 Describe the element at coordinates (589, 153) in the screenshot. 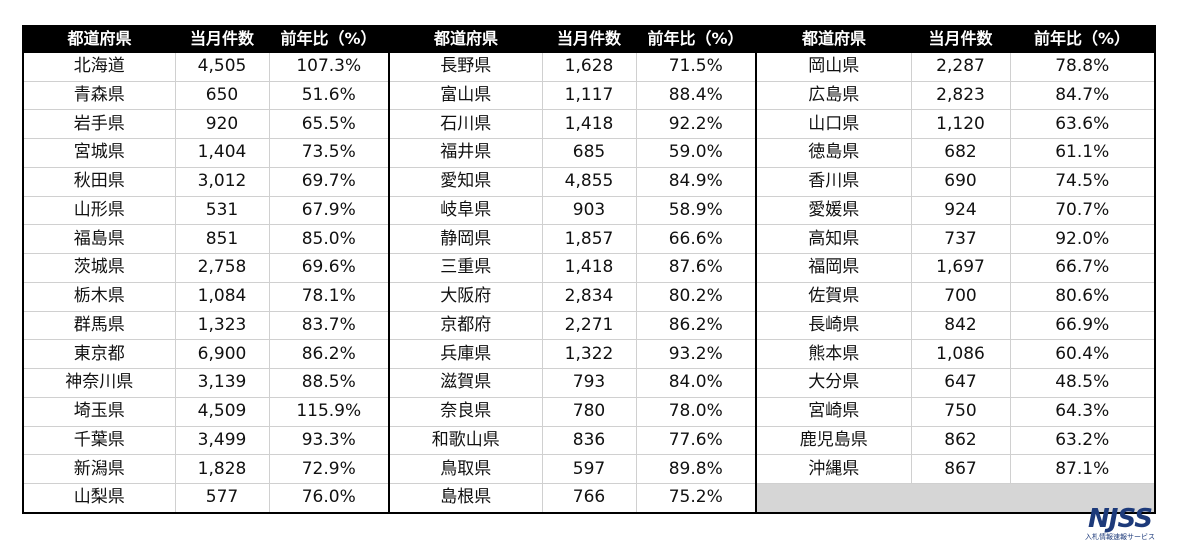

I see `count-cell: 685` at that location.